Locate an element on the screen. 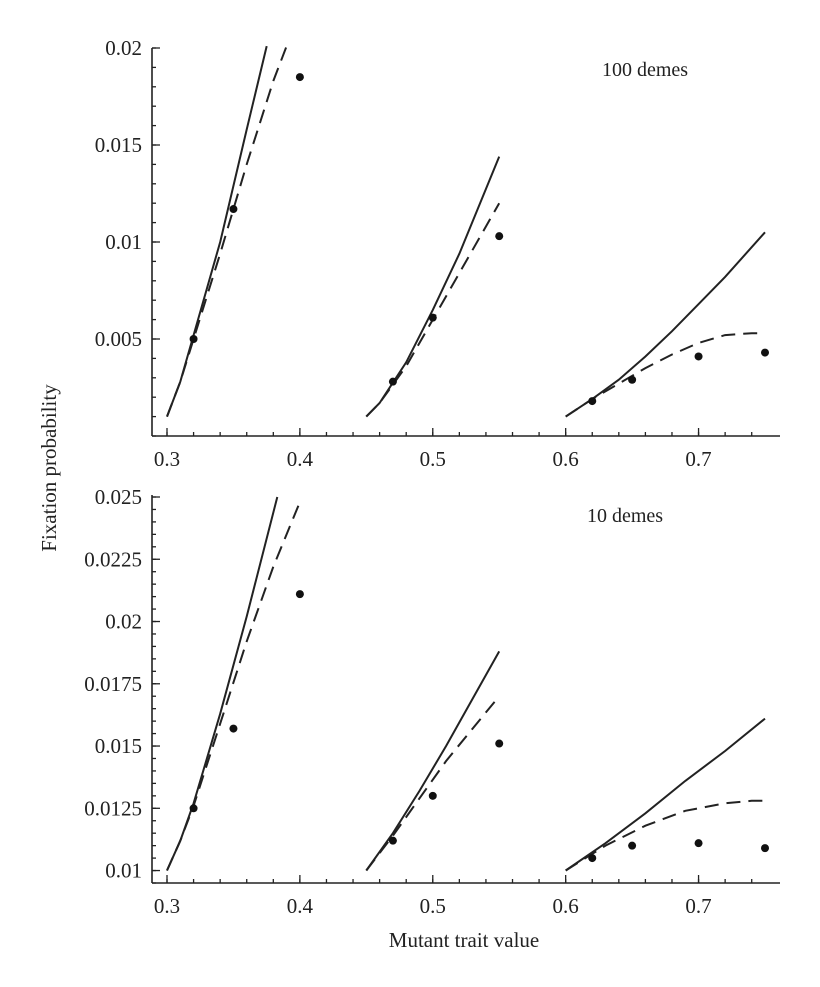  panel-annotation: 100 demes is located at coordinates (645, 70).